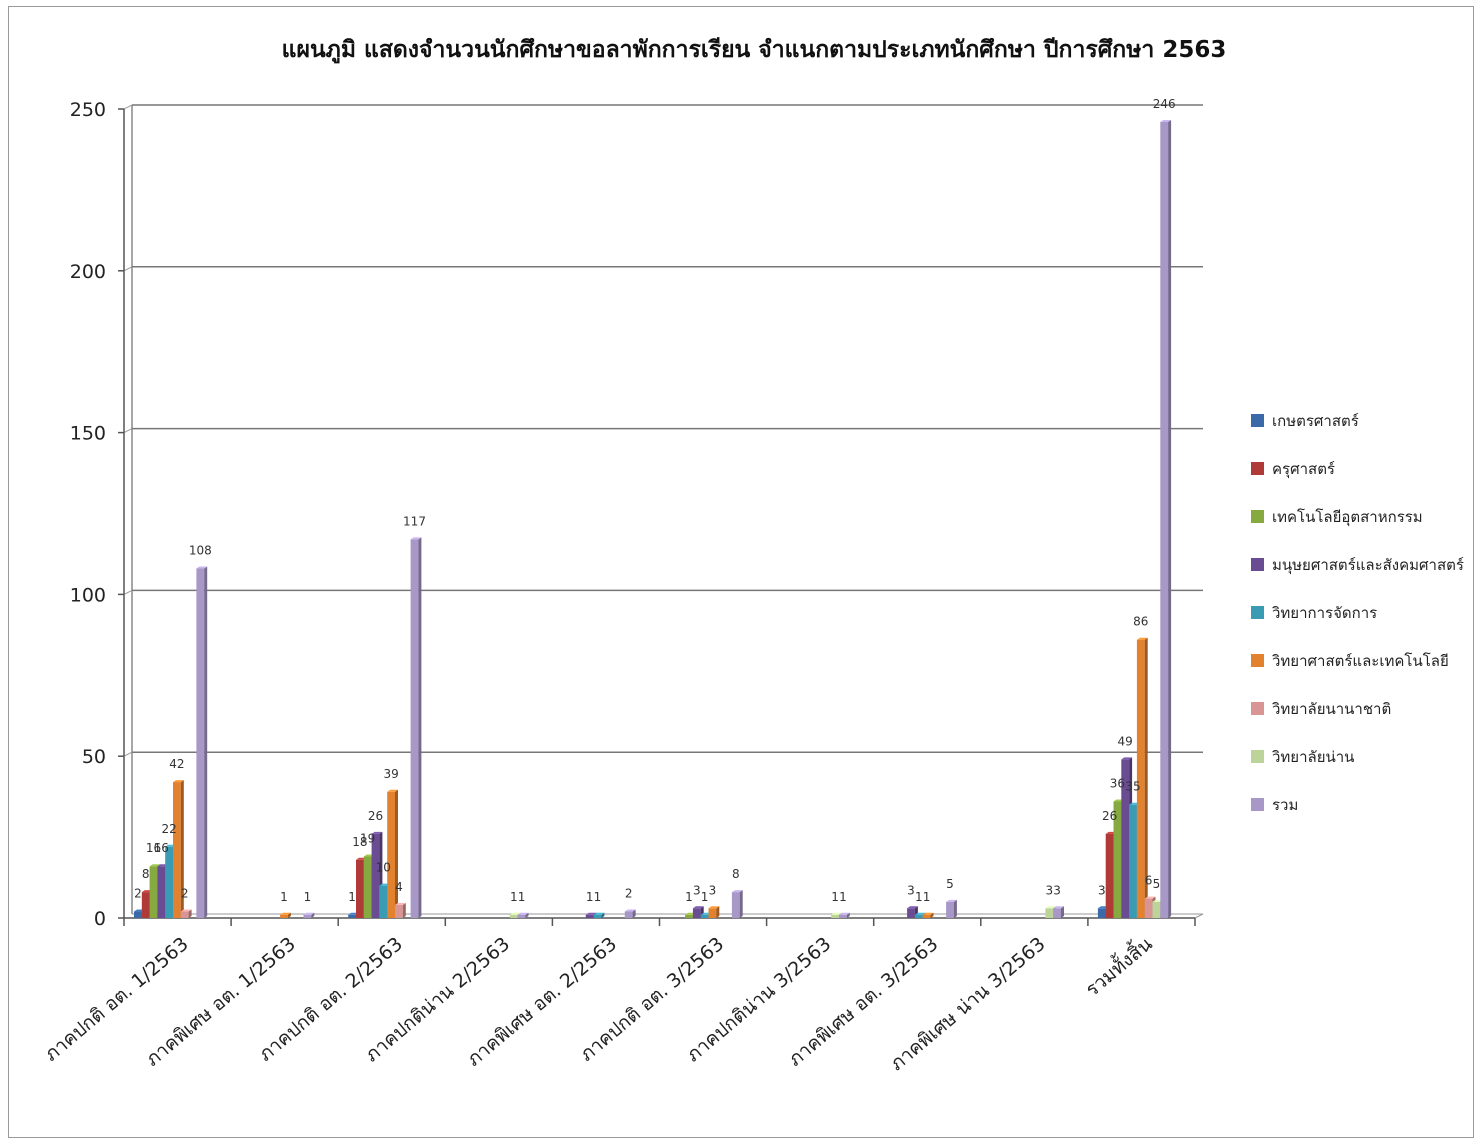  What do you see at coordinates (100, 919) in the screenshot?
I see `y-tick-label: 0` at bounding box center [100, 919].